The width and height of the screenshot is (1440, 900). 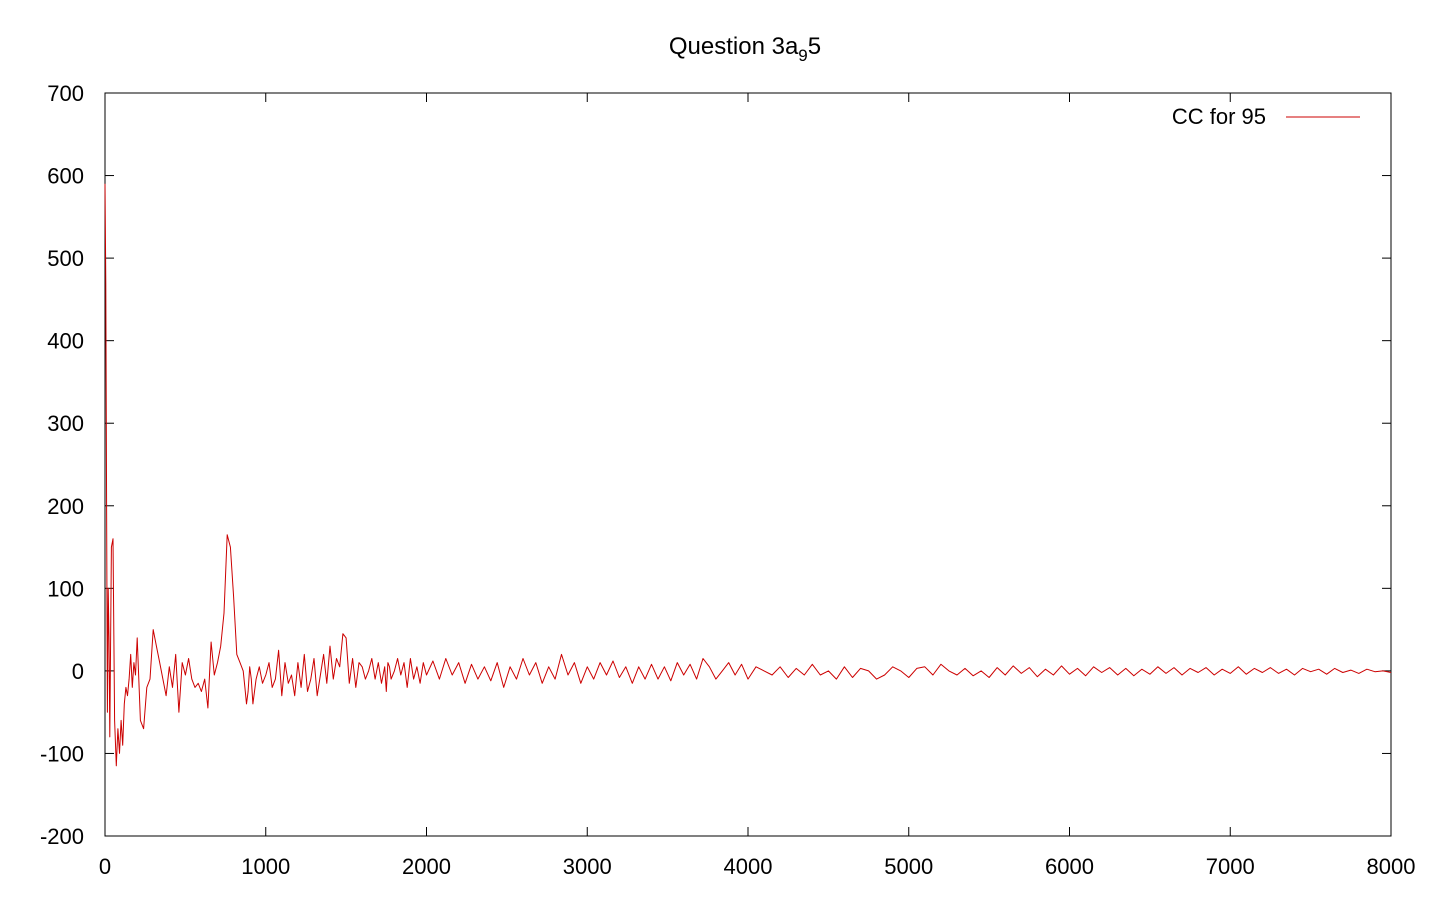 I want to click on legend-label: CC for 95, so click(x=1219, y=116).